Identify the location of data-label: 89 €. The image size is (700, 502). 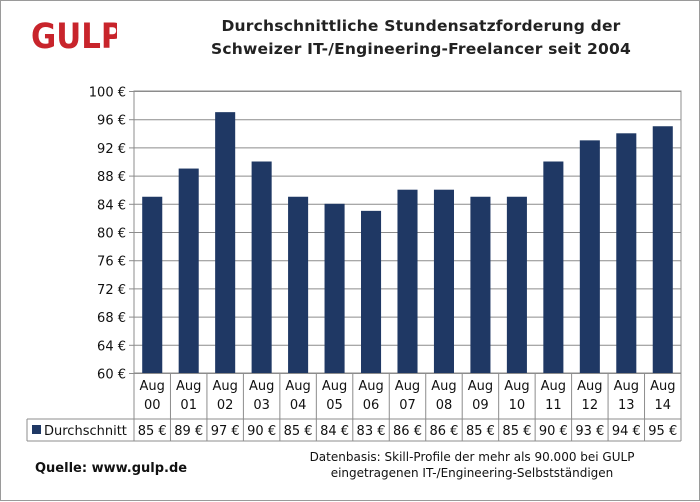
(188, 431).